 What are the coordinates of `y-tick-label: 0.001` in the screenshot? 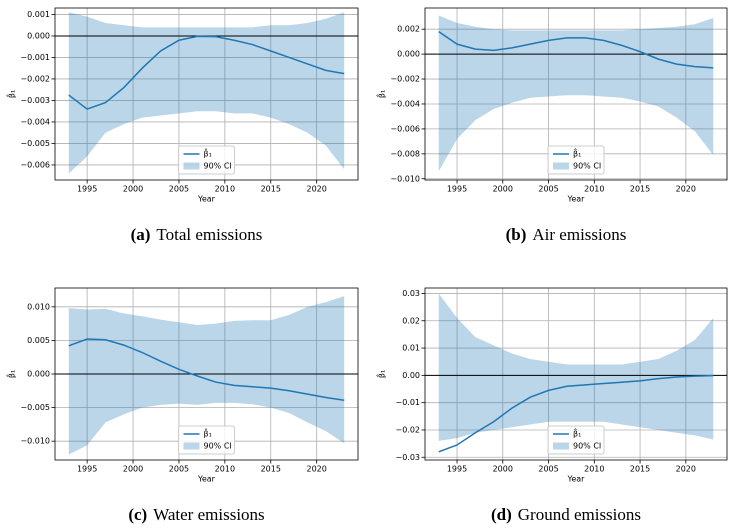 It's located at (38, 14).